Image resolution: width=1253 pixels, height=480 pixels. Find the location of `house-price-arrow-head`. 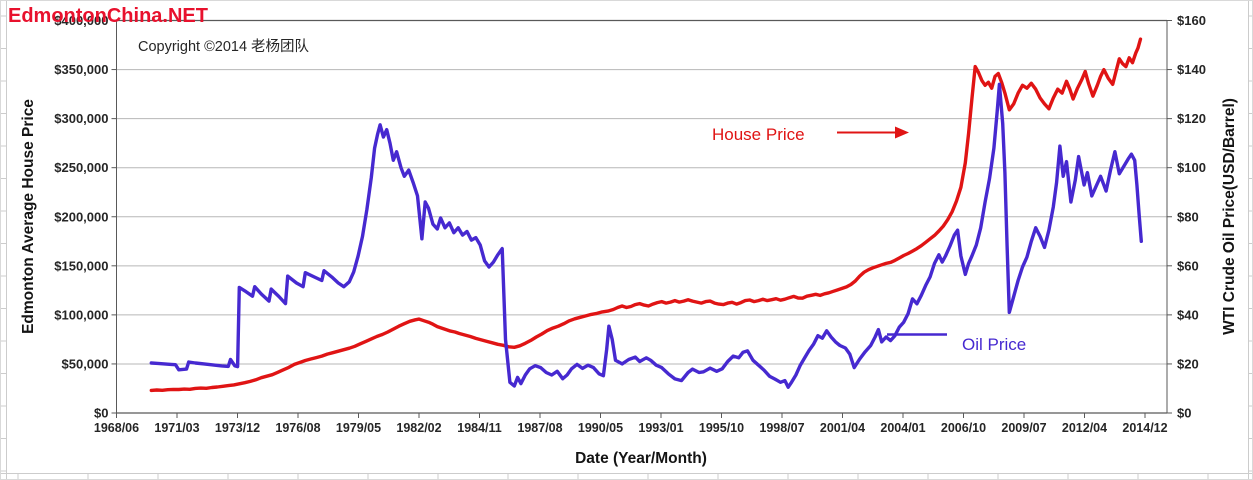

house-price-arrow-head is located at coordinates (902, 132).